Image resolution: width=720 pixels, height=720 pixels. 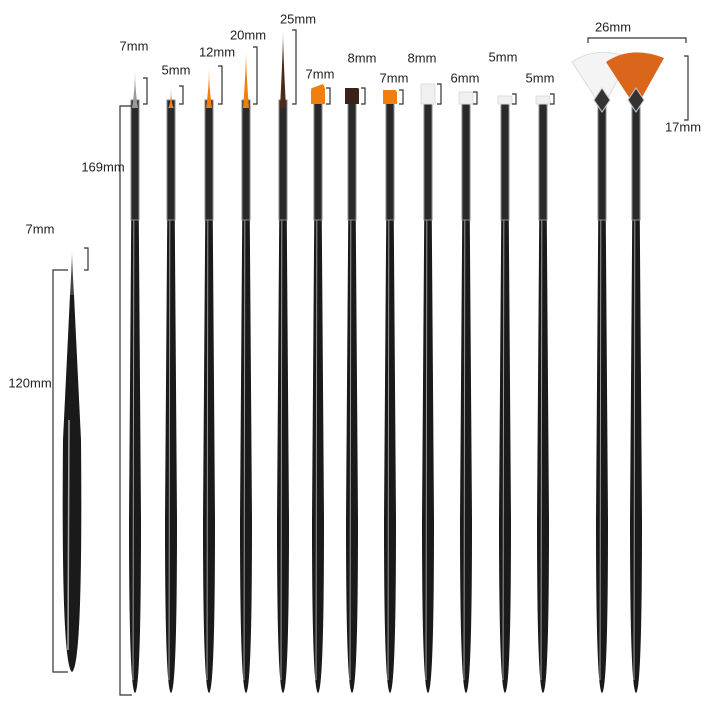 What do you see at coordinates (248, 35) in the screenshot?
I see `tip-label: 20mm` at bounding box center [248, 35].